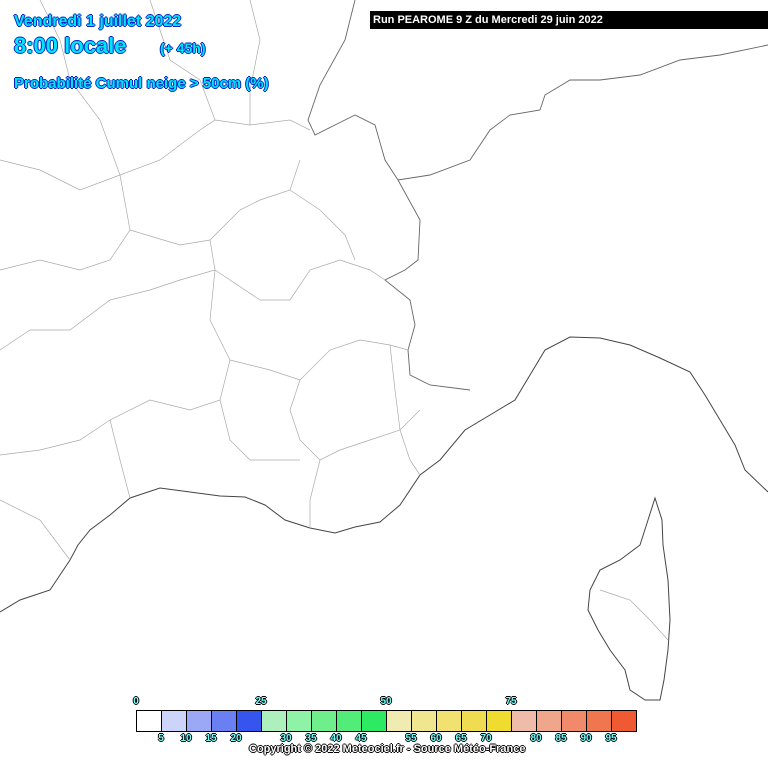 This screenshot has height=768, width=768. What do you see at coordinates (386, 701) in the screenshot?
I see `legend-top-label: 50` at bounding box center [386, 701].